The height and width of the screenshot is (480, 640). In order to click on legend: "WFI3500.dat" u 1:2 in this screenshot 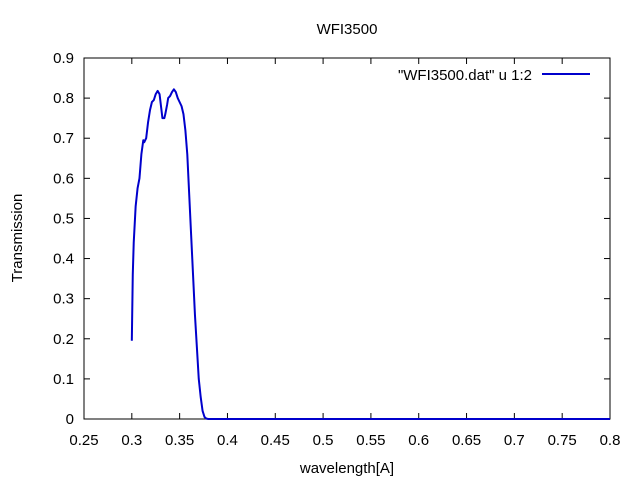, I will do `click(494, 75)`.